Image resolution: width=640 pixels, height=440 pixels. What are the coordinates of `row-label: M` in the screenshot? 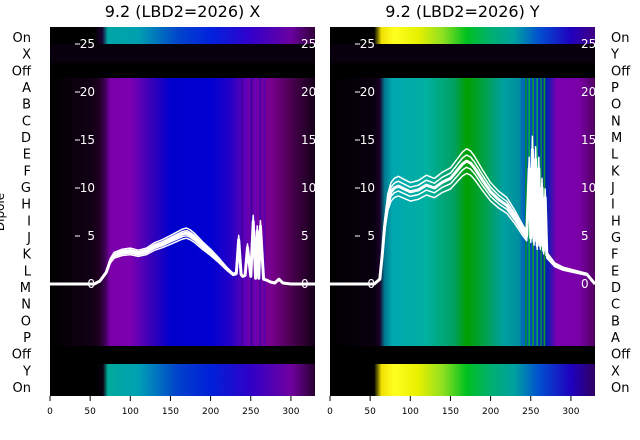 It's located at (25, 288).